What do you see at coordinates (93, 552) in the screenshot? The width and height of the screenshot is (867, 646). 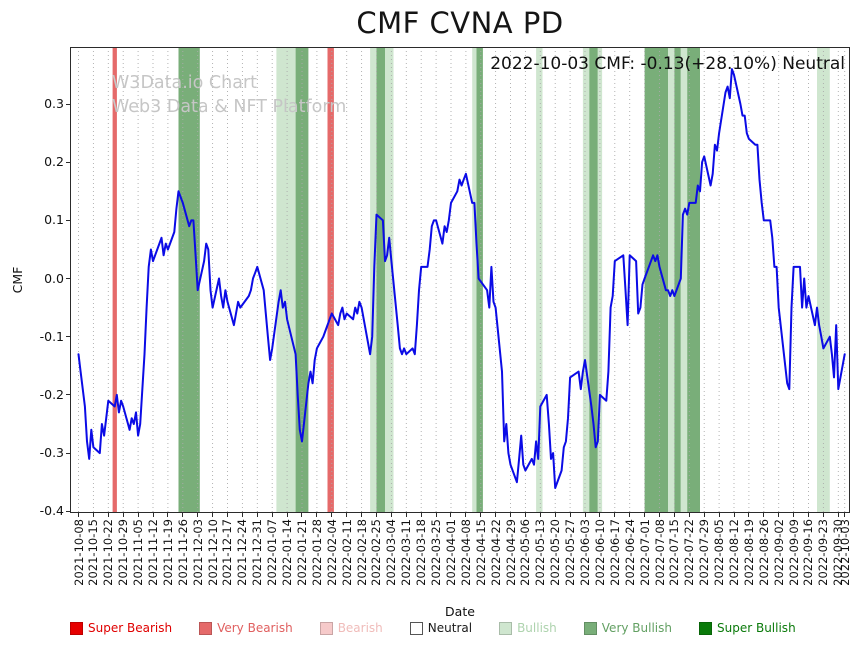 I see `x-tick-label: 2021-10-15` at bounding box center [93, 552].